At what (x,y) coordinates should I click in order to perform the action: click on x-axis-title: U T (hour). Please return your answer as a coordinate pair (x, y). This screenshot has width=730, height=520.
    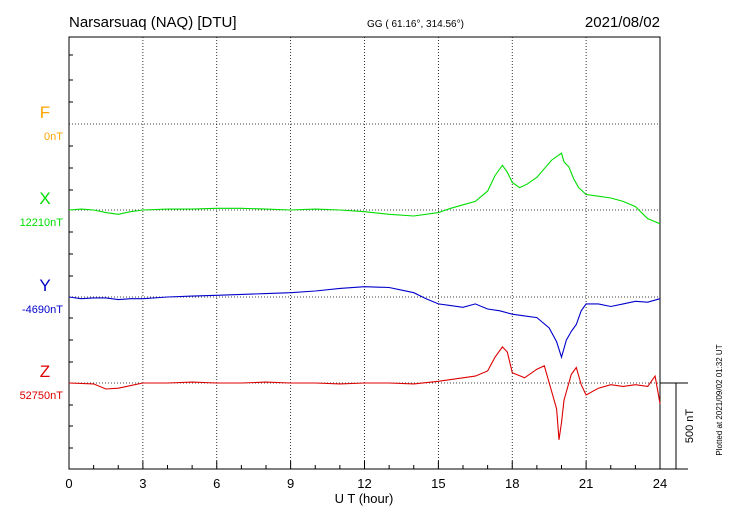
    Looking at the image, I should click on (364, 498).